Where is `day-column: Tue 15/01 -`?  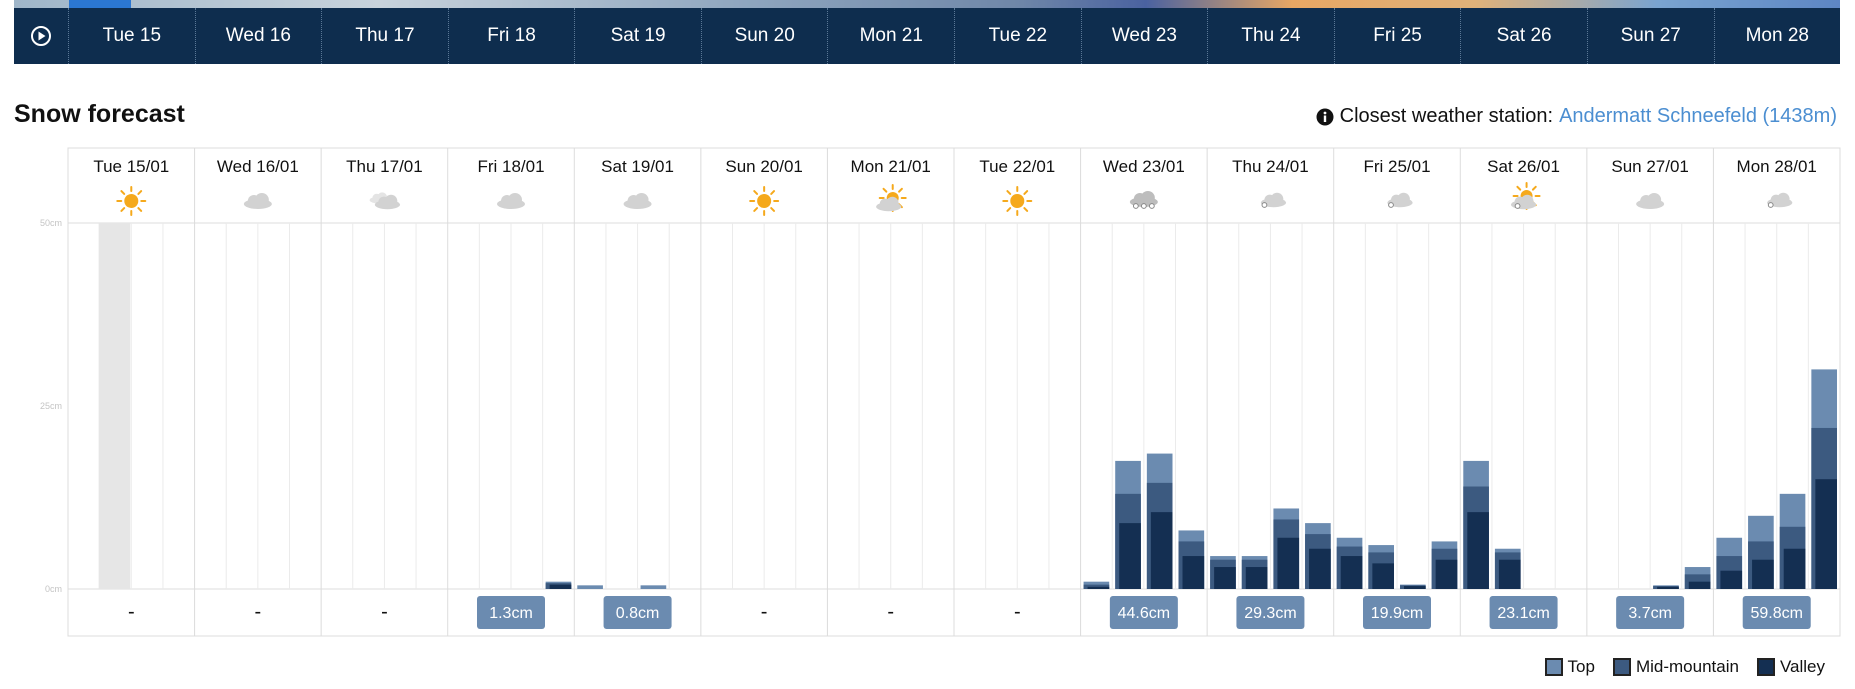 day-column: Tue 15/01 - is located at coordinates (131, 390).